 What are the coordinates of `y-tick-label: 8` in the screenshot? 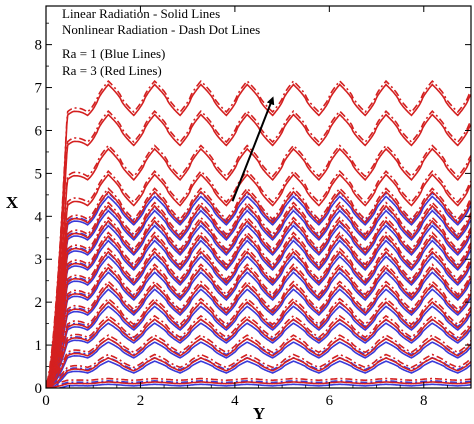 It's located at (39, 46).